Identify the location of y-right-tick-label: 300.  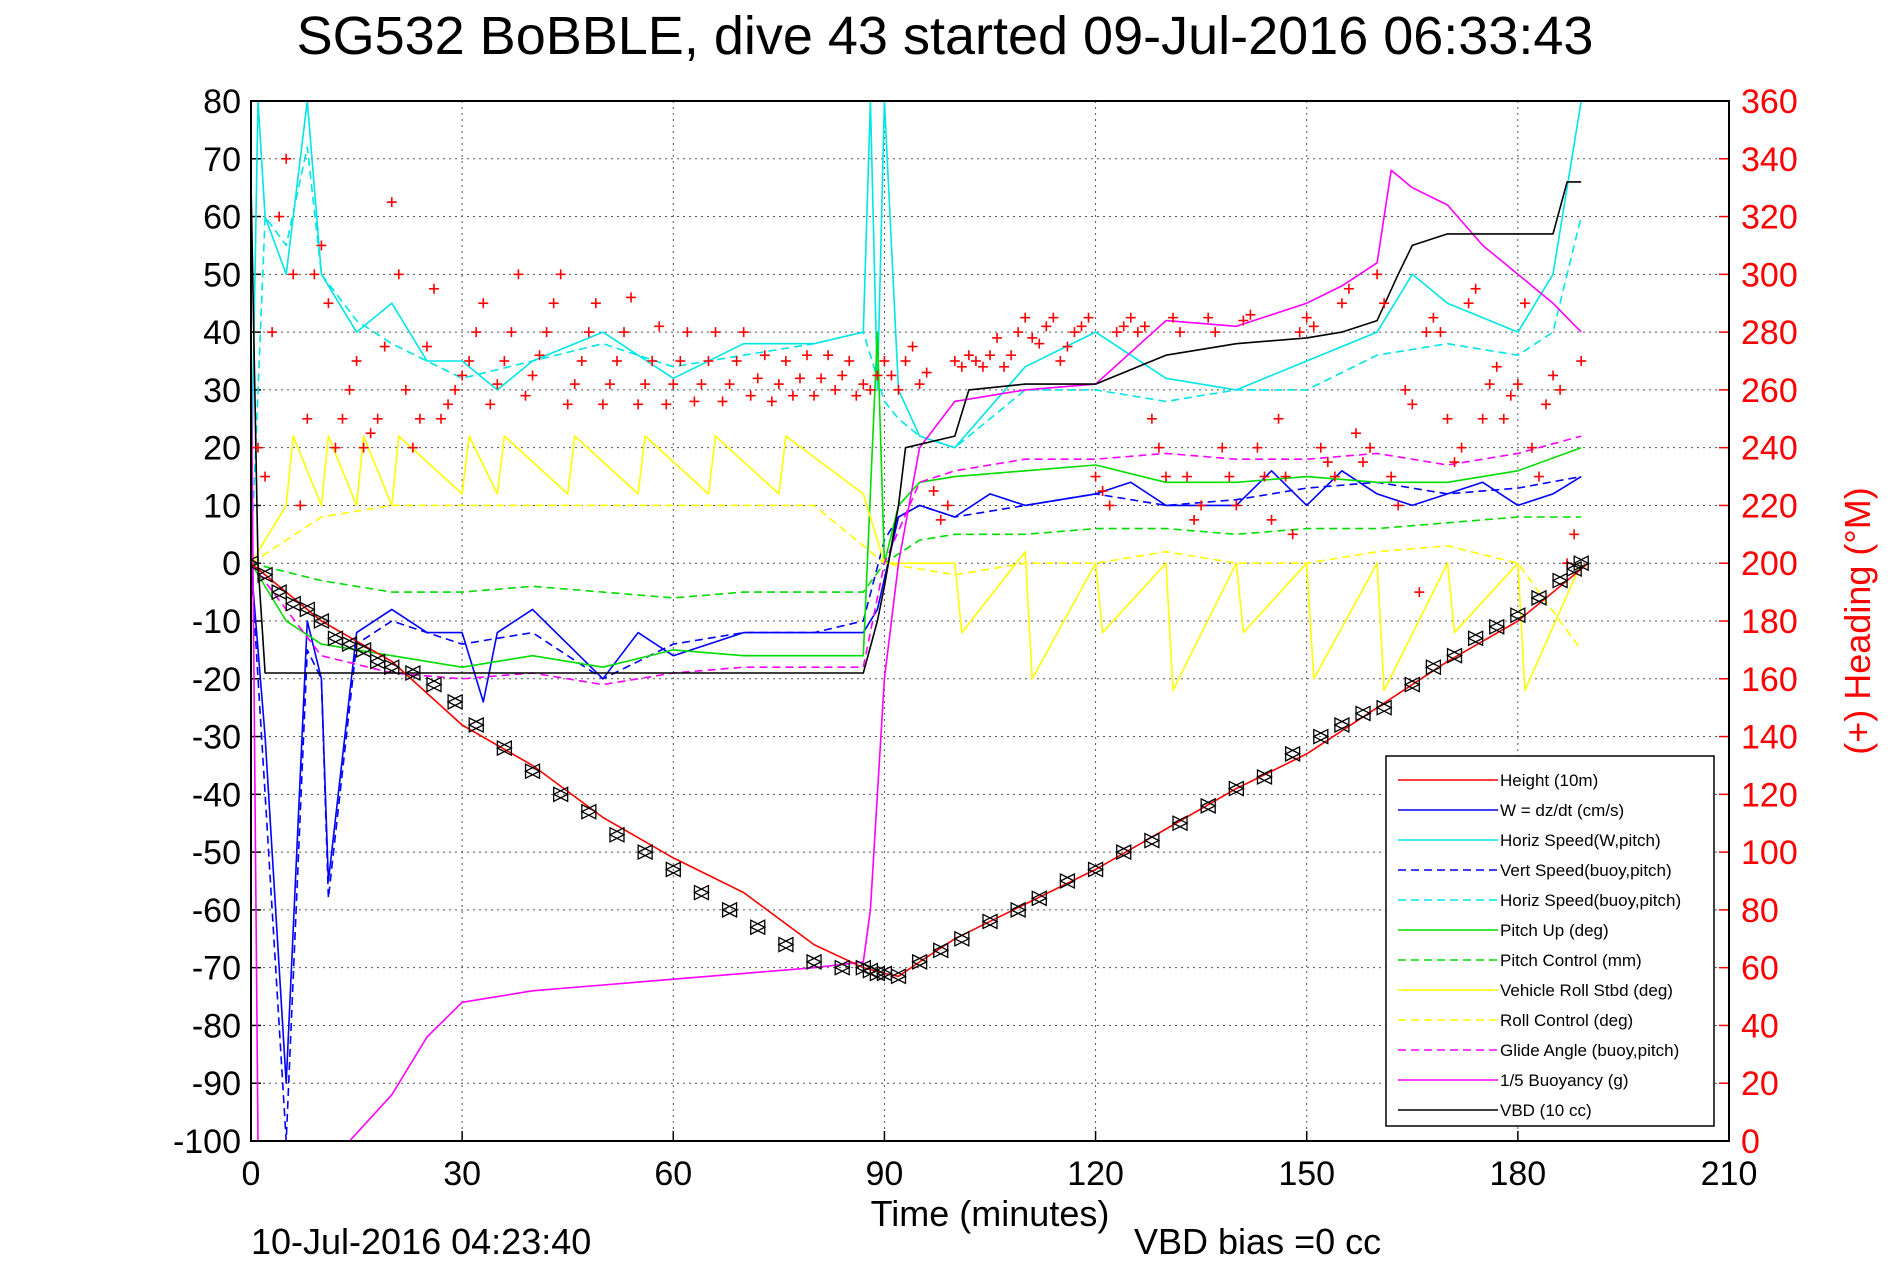
(1769, 275).